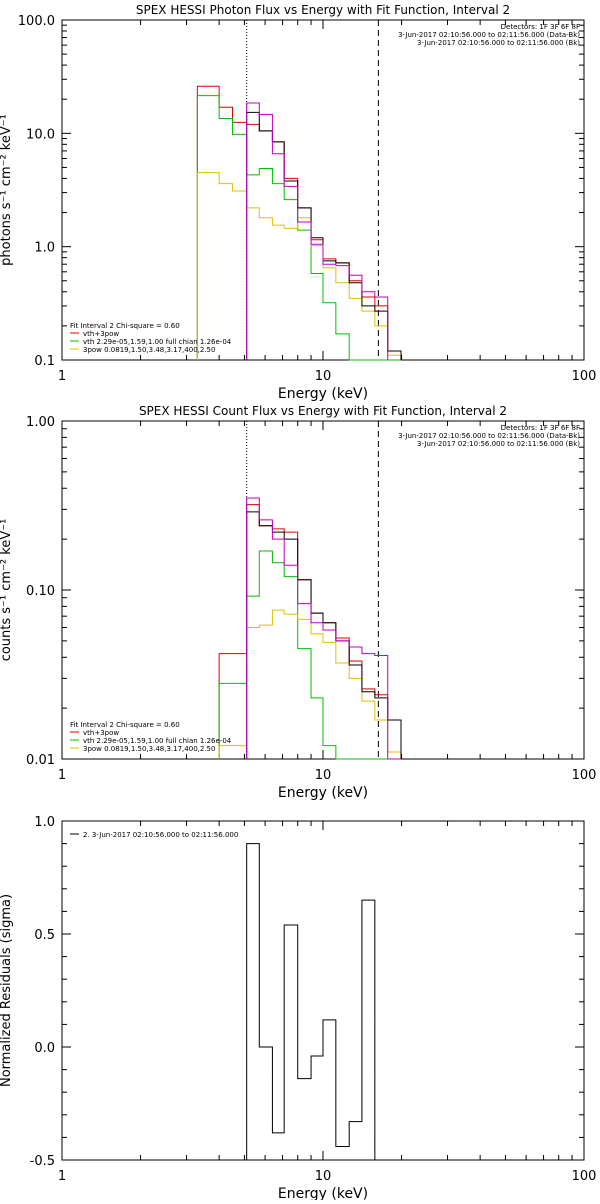  I want to click on y-tick-label: 10.0, so click(40, 134).